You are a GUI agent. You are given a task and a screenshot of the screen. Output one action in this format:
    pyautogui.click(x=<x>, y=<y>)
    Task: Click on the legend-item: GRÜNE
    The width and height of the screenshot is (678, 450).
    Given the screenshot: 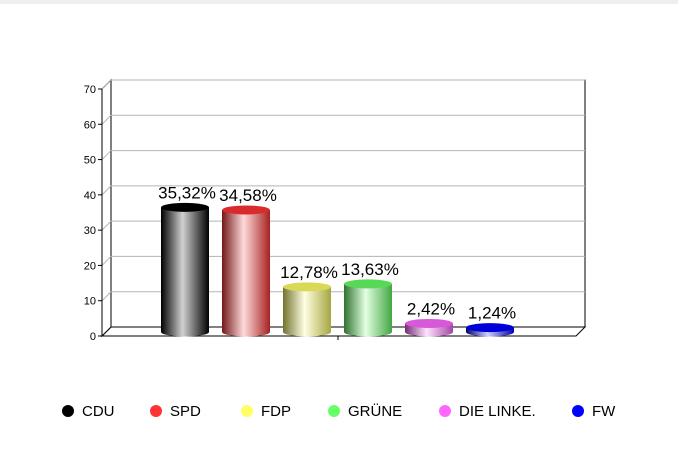 What is the action you would take?
    pyautogui.click(x=365, y=411)
    